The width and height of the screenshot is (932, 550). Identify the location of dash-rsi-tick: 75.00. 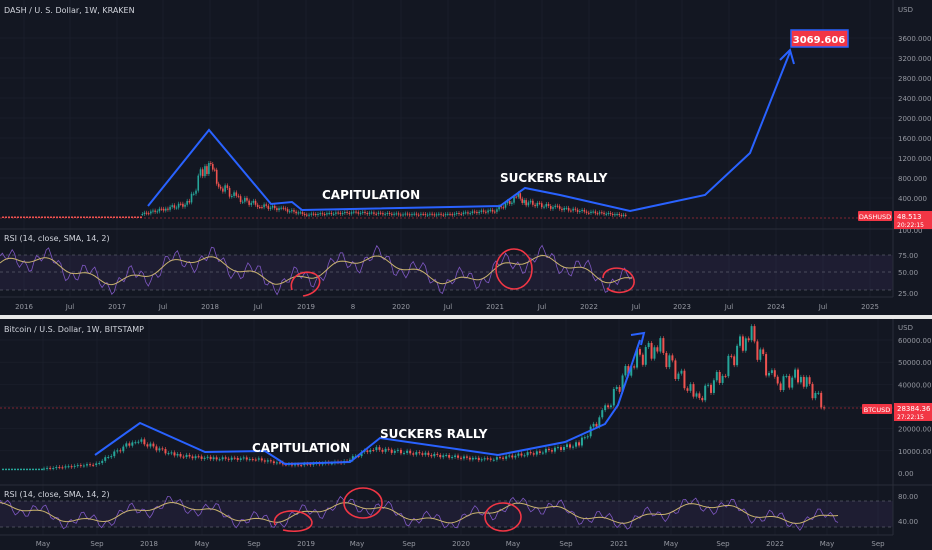
(908, 256).